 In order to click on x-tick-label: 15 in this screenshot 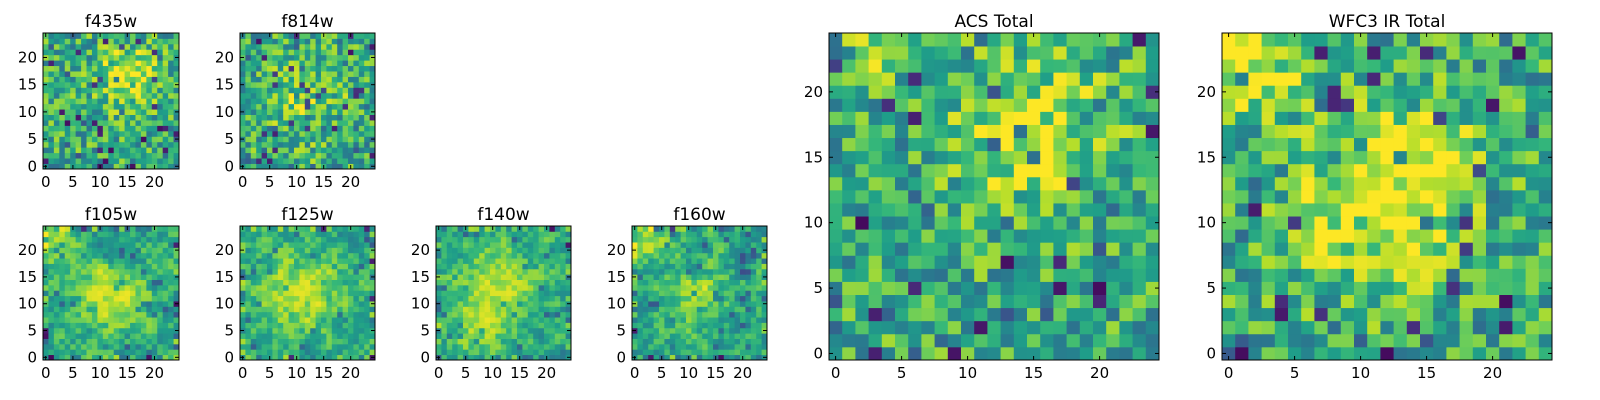, I will do `click(715, 373)`.